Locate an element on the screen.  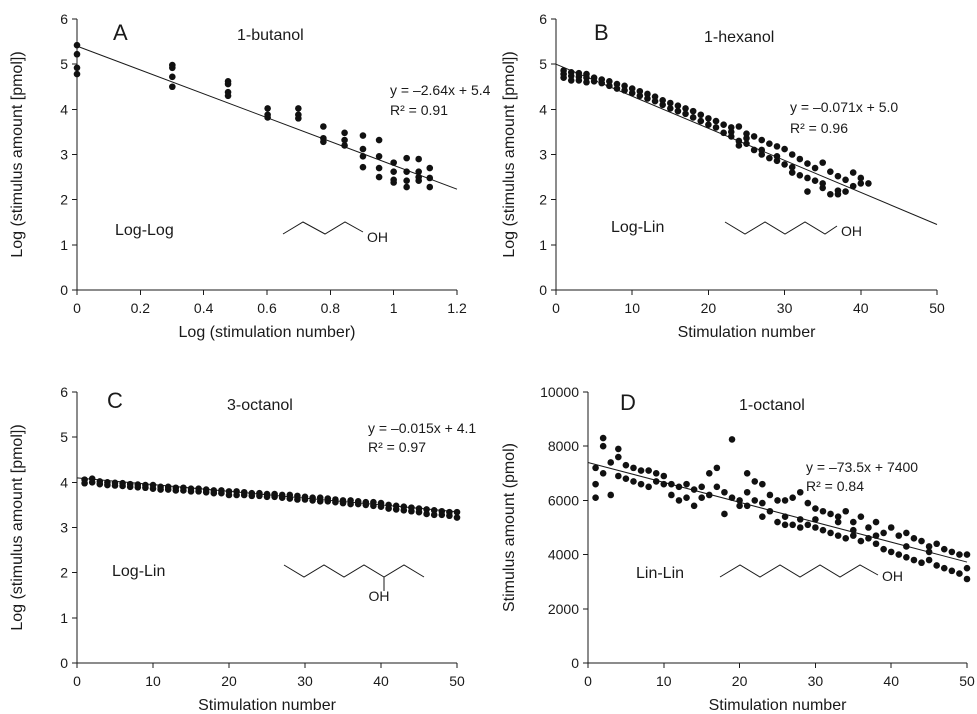
regression-line is located at coordinates (777, 512).